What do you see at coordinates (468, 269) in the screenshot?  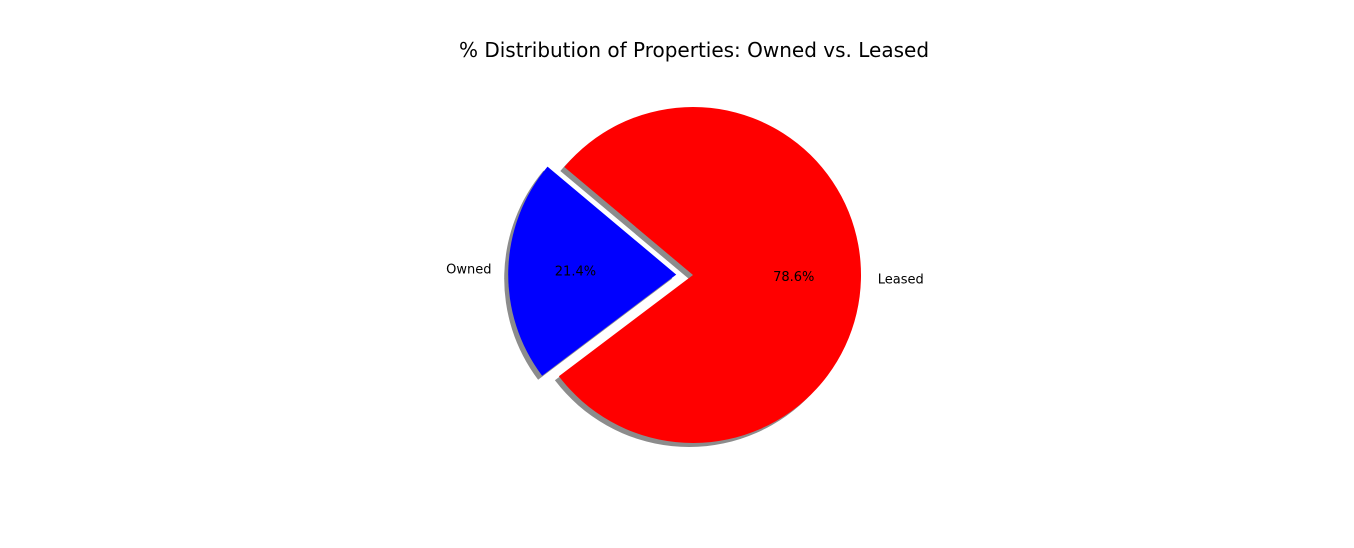 I see `slice-label-owned: Owned` at bounding box center [468, 269].